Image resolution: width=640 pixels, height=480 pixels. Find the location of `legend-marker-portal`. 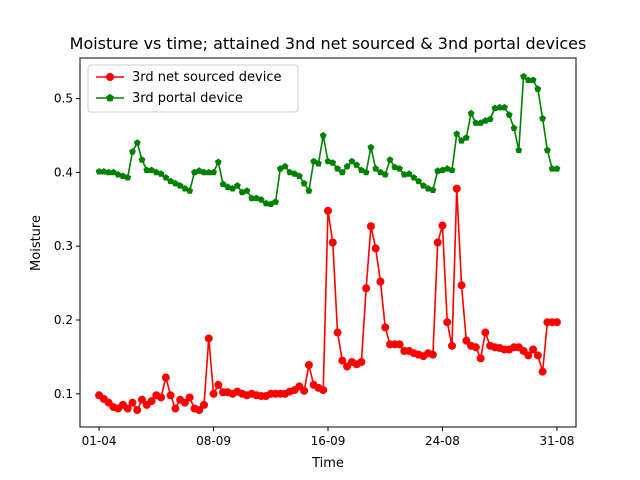

legend-marker-portal is located at coordinates (110, 97).